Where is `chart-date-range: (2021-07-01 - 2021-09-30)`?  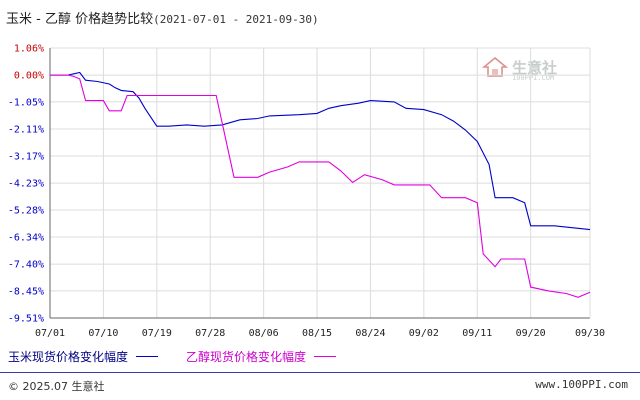 chart-date-range: (2021-07-01 - 2021-09-30) is located at coordinates (236, 19).